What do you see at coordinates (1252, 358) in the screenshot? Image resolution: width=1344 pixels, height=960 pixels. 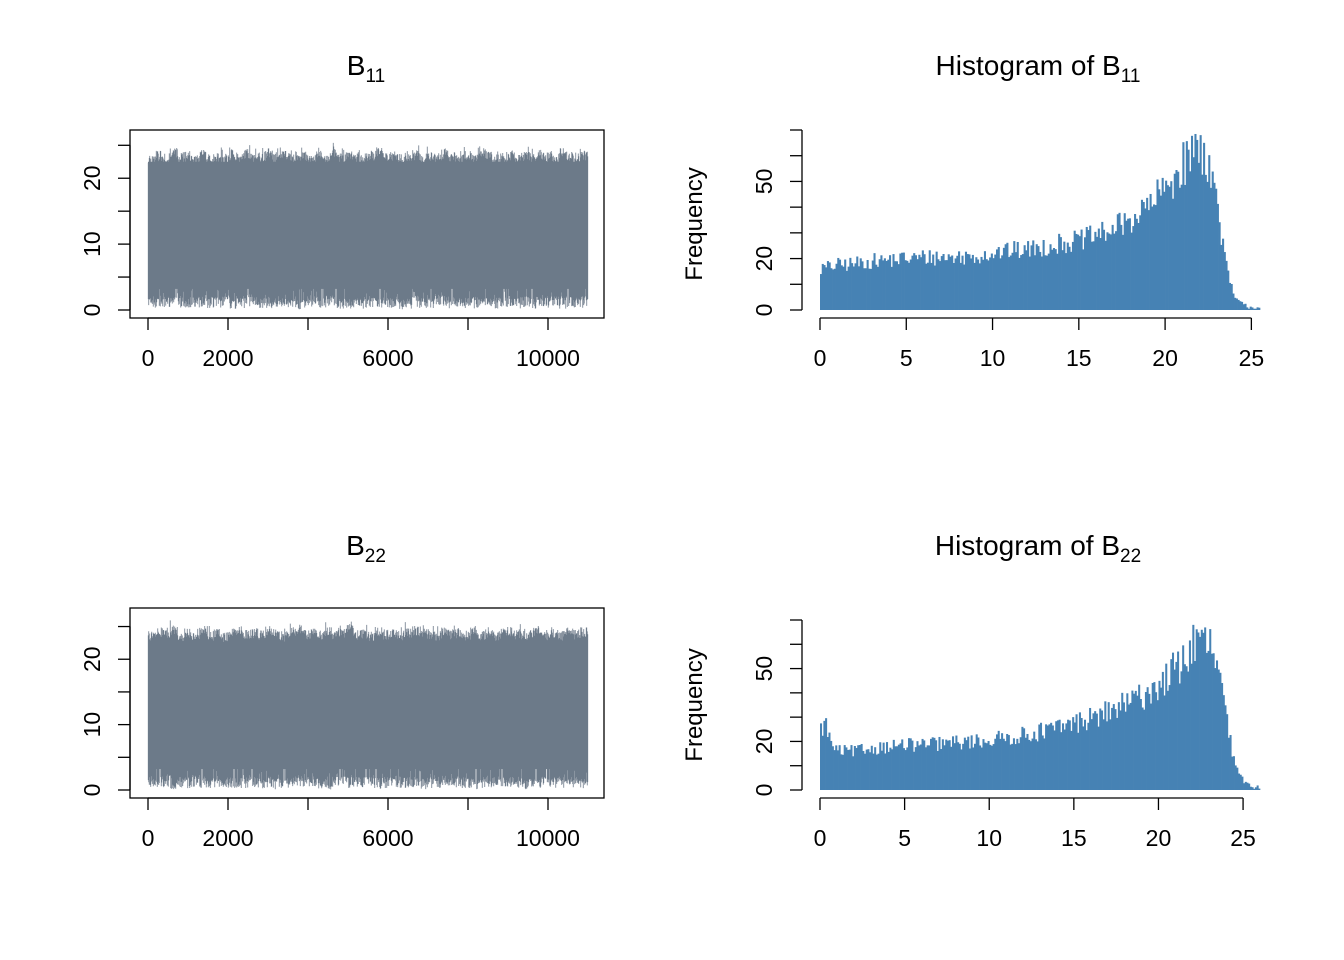 I see `x-tick-label: 25` at bounding box center [1252, 358].